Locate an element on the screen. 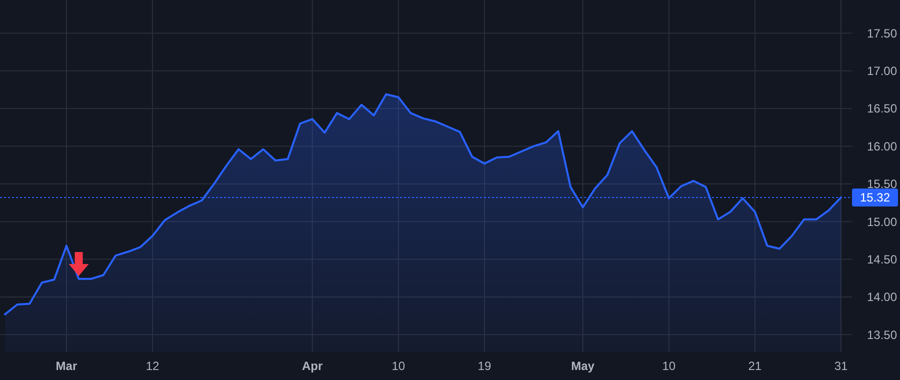 The width and height of the screenshot is (900, 380). y-tick-label: 15.50 is located at coordinates (882, 184).